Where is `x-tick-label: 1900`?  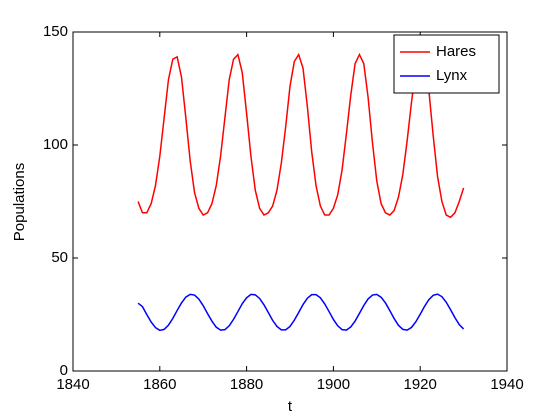
x-tick-label: 1900 is located at coordinates (333, 384).